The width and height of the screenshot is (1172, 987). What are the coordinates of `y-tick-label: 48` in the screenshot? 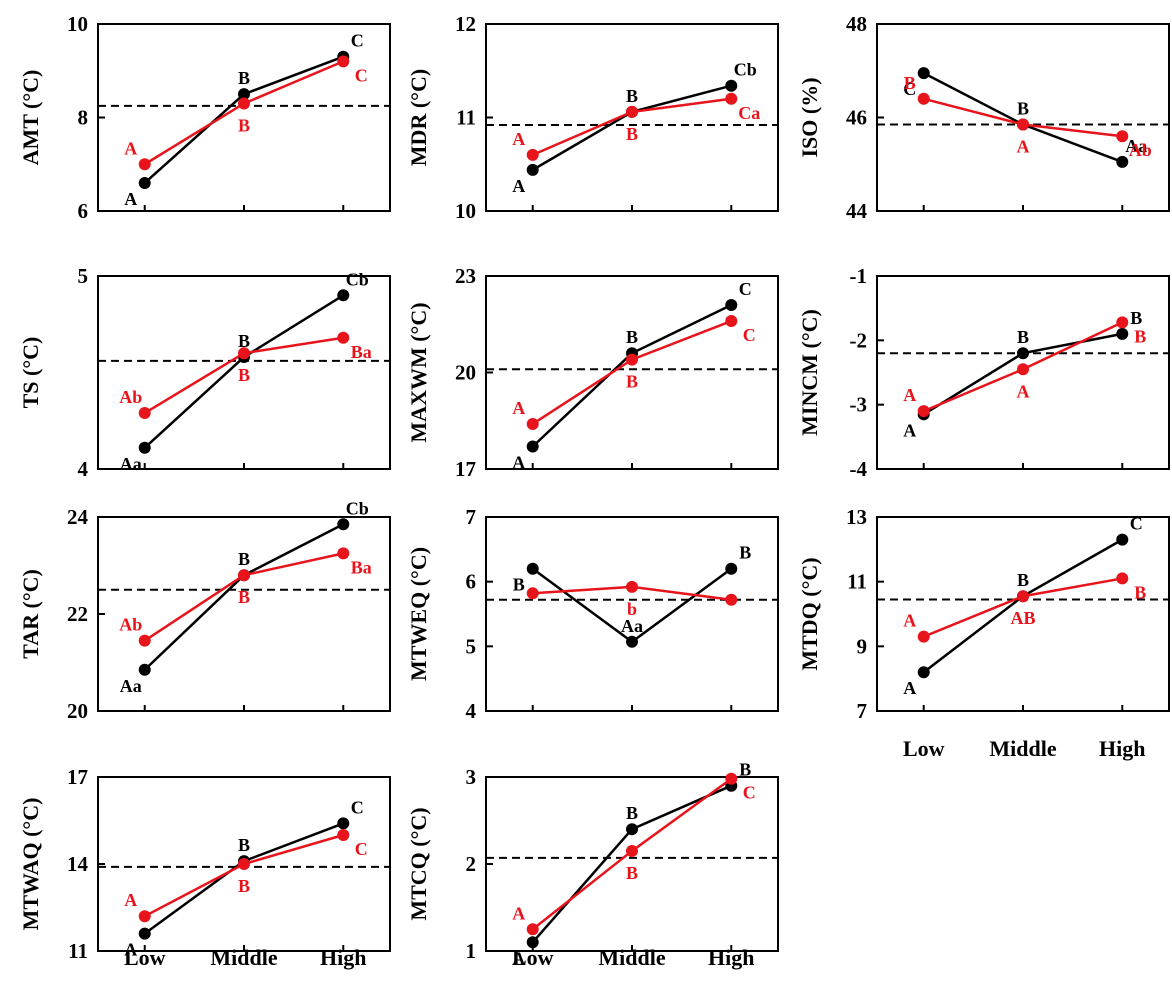 It's located at (856, 24).